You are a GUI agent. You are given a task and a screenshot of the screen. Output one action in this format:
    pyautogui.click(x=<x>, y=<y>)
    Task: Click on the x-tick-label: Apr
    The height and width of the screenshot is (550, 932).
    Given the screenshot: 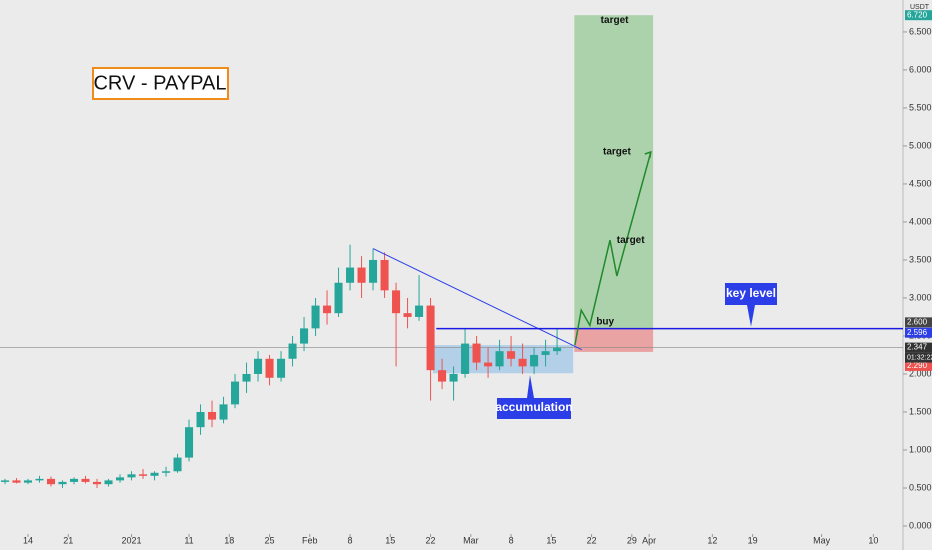 What is the action you would take?
    pyautogui.click(x=649, y=540)
    